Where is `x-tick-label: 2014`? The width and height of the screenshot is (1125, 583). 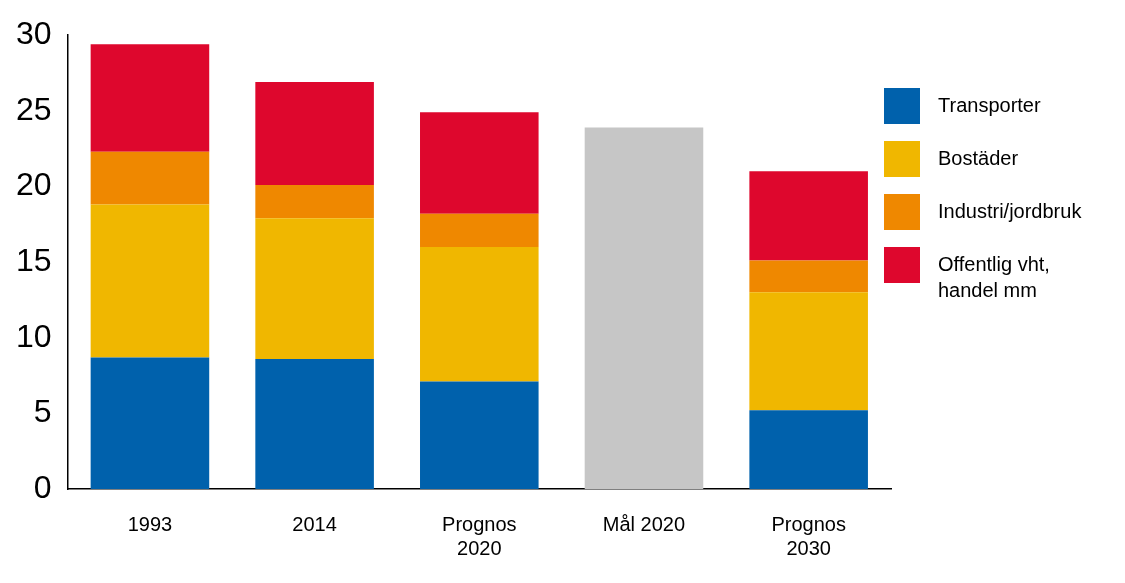
x-tick-label: 2014 is located at coordinates (314, 523).